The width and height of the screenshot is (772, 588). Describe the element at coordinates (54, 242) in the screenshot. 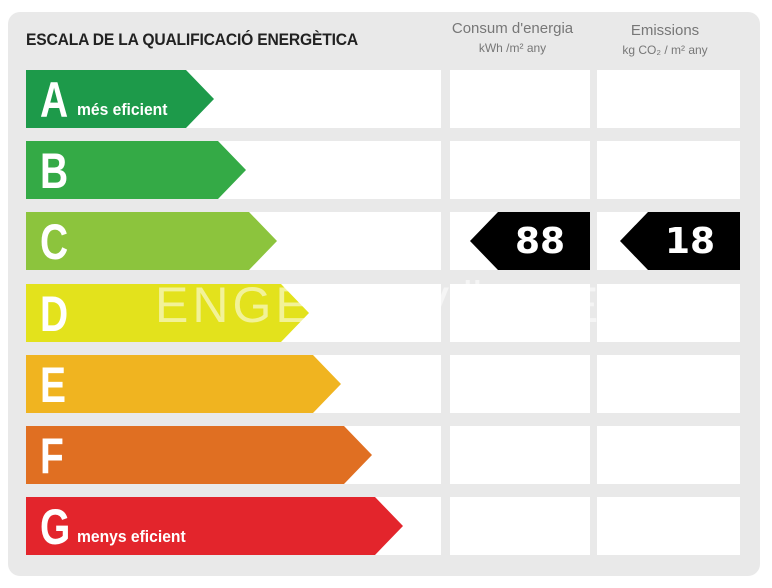

I see `class-letter: C` at that location.